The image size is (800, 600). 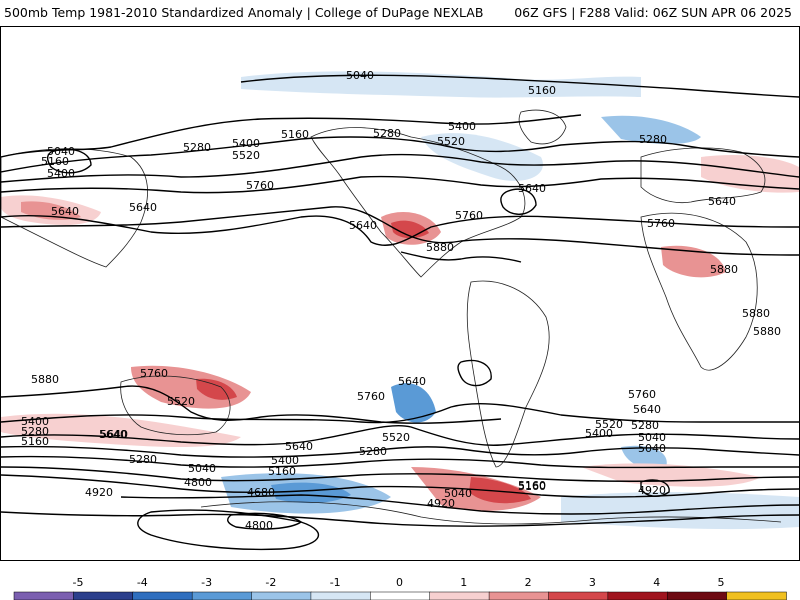 What do you see at coordinates (482, 157) in the screenshot?
I see `anomaly-blue-namerica` at bounding box center [482, 157].